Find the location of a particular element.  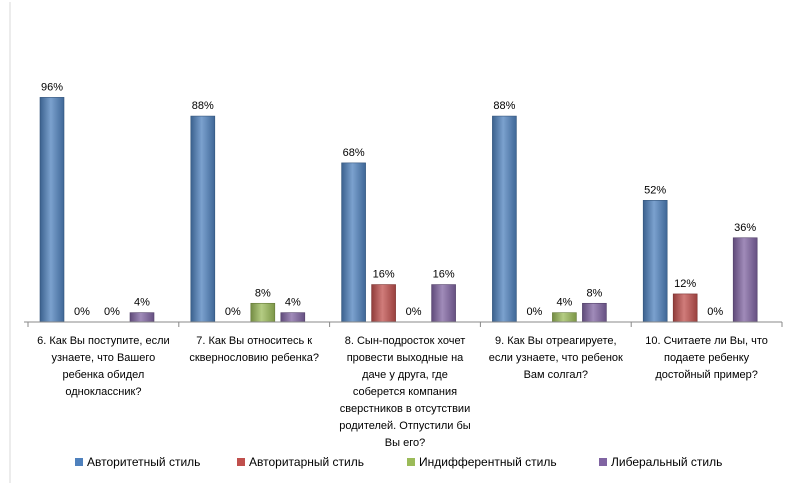

data-label-1-4: 4% is located at coordinates (142, 303).